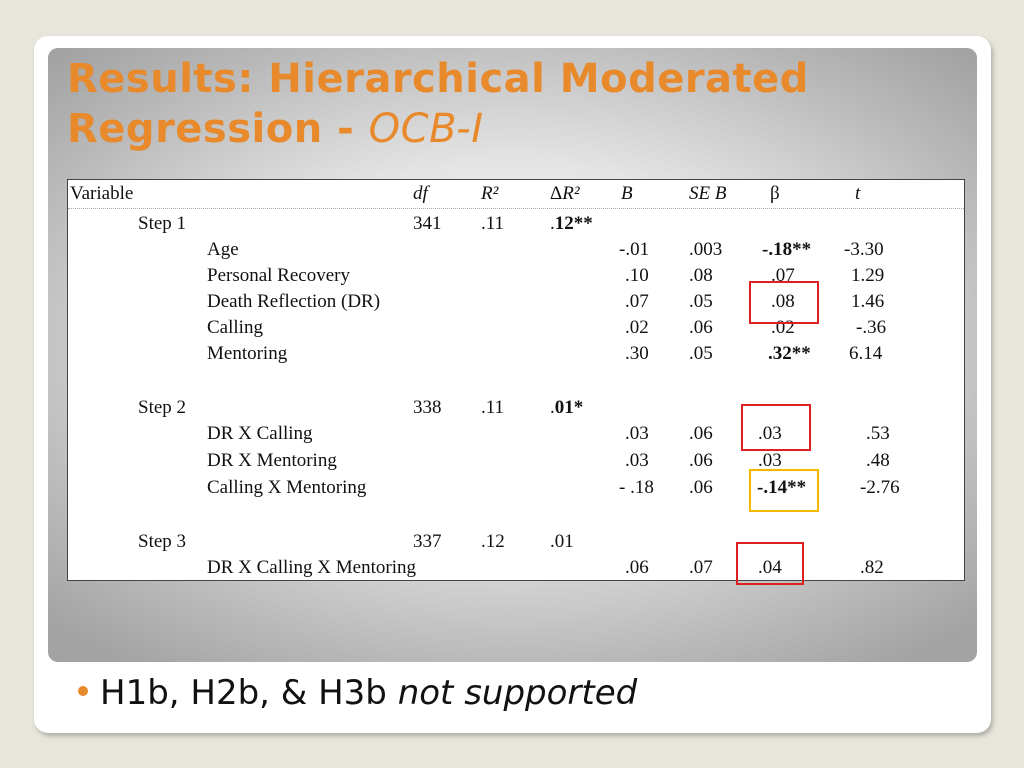 The width and height of the screenshot is (1024, 768). I want to click on step-delta-r2: .01*, so click(567, 407).